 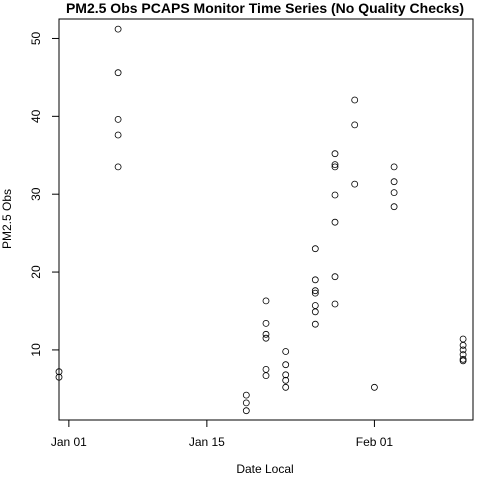 I want to click on y-tick-label: 20, so click(x=36, y=272).